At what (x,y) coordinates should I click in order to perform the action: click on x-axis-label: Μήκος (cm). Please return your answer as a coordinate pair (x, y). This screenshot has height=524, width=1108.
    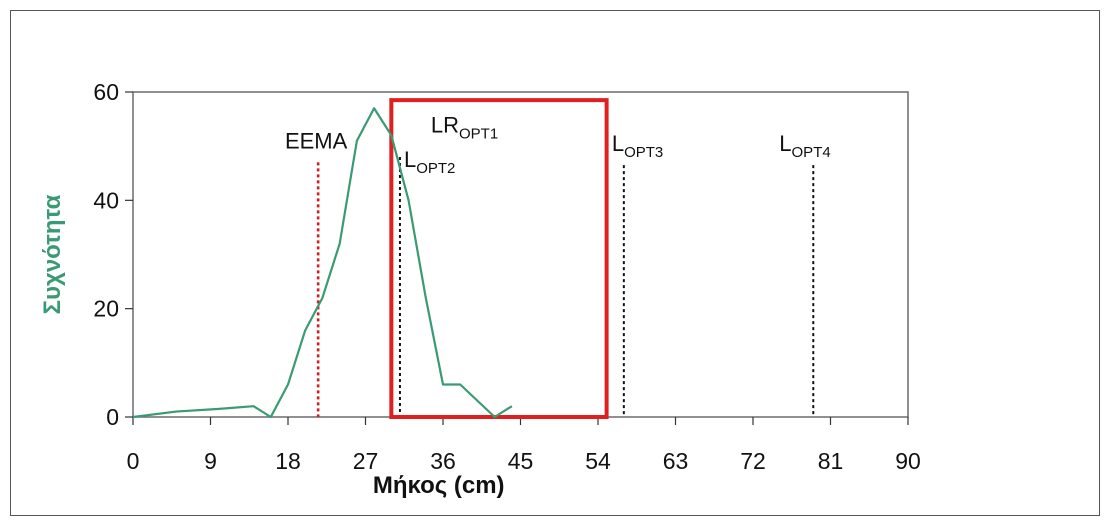
    Looking at the image, I should click on (439, 485).